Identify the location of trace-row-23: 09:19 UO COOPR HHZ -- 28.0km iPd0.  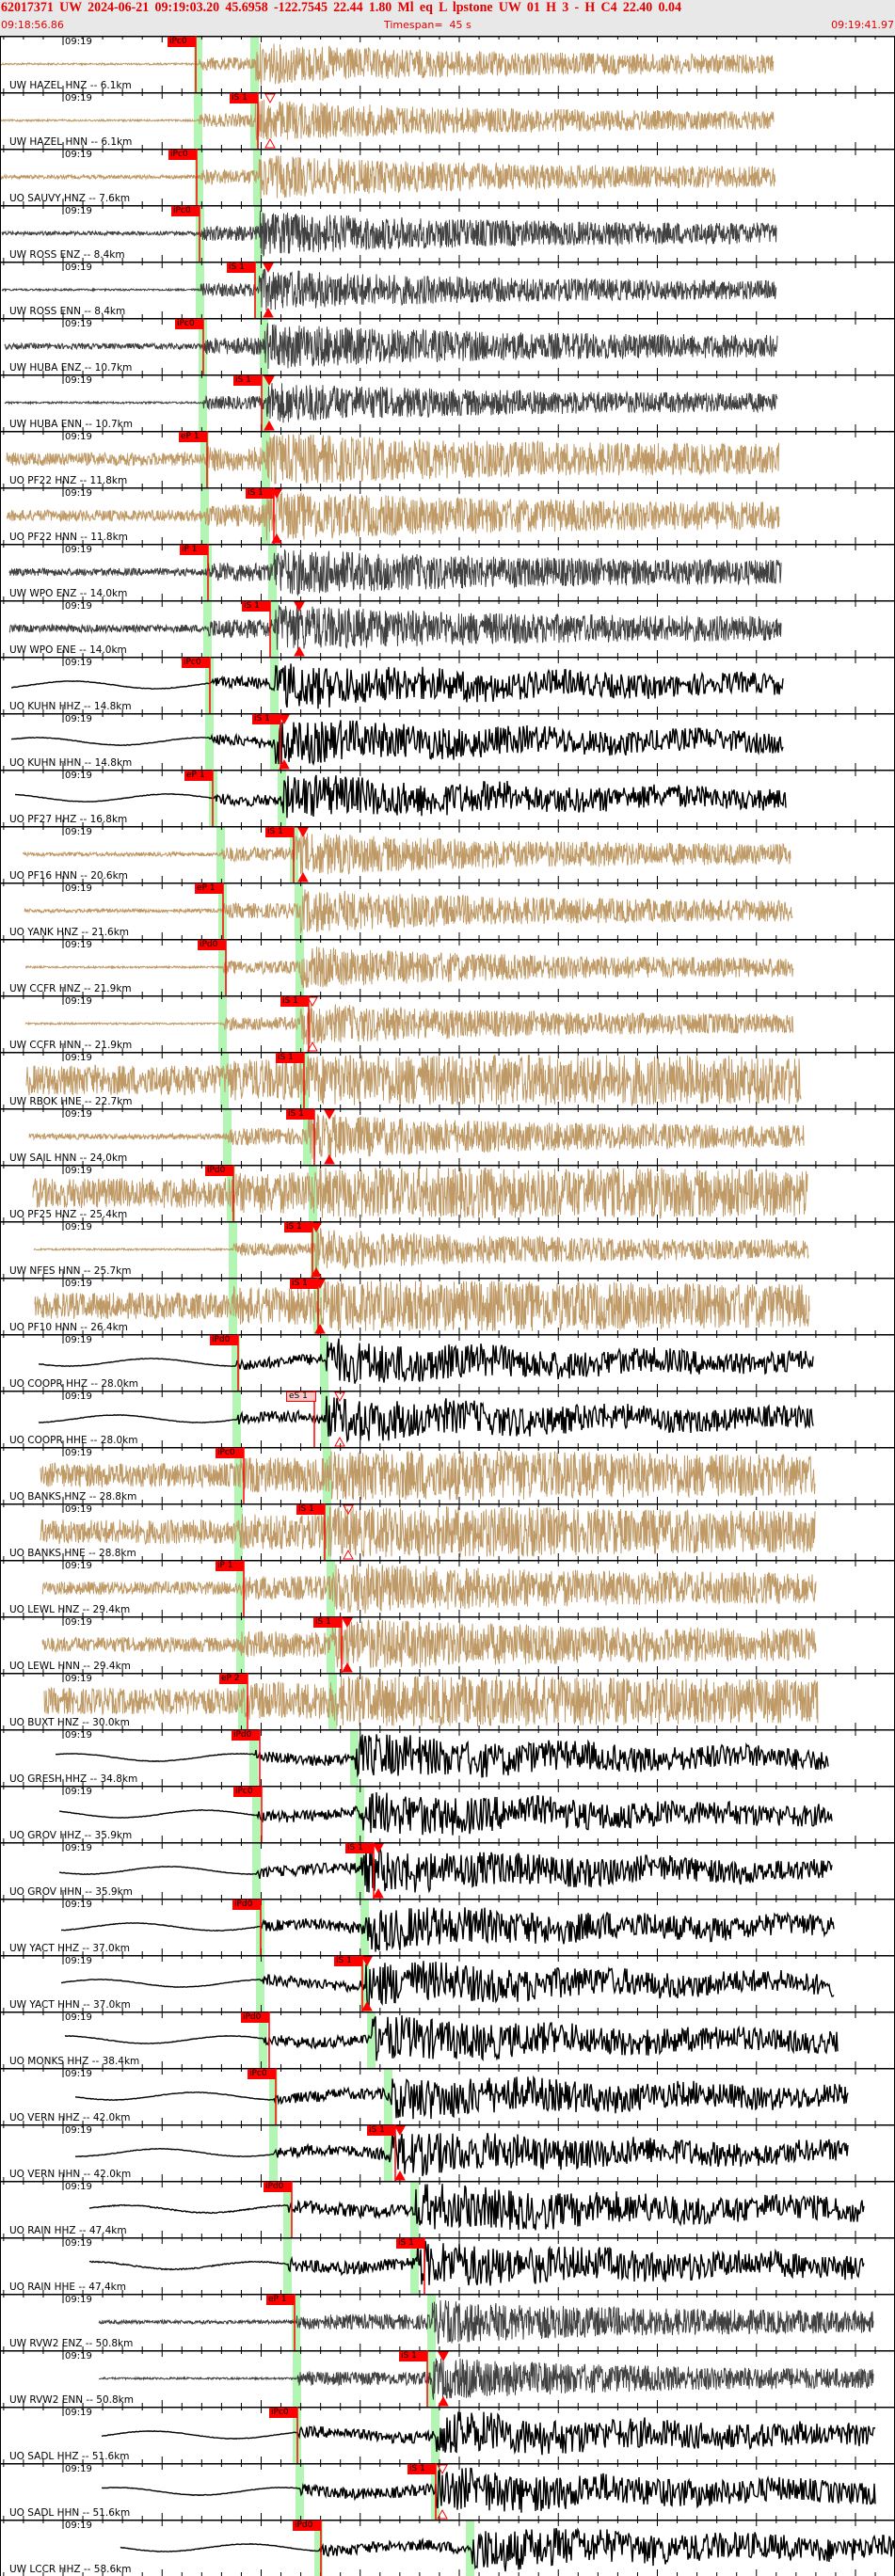
(447, 1362).